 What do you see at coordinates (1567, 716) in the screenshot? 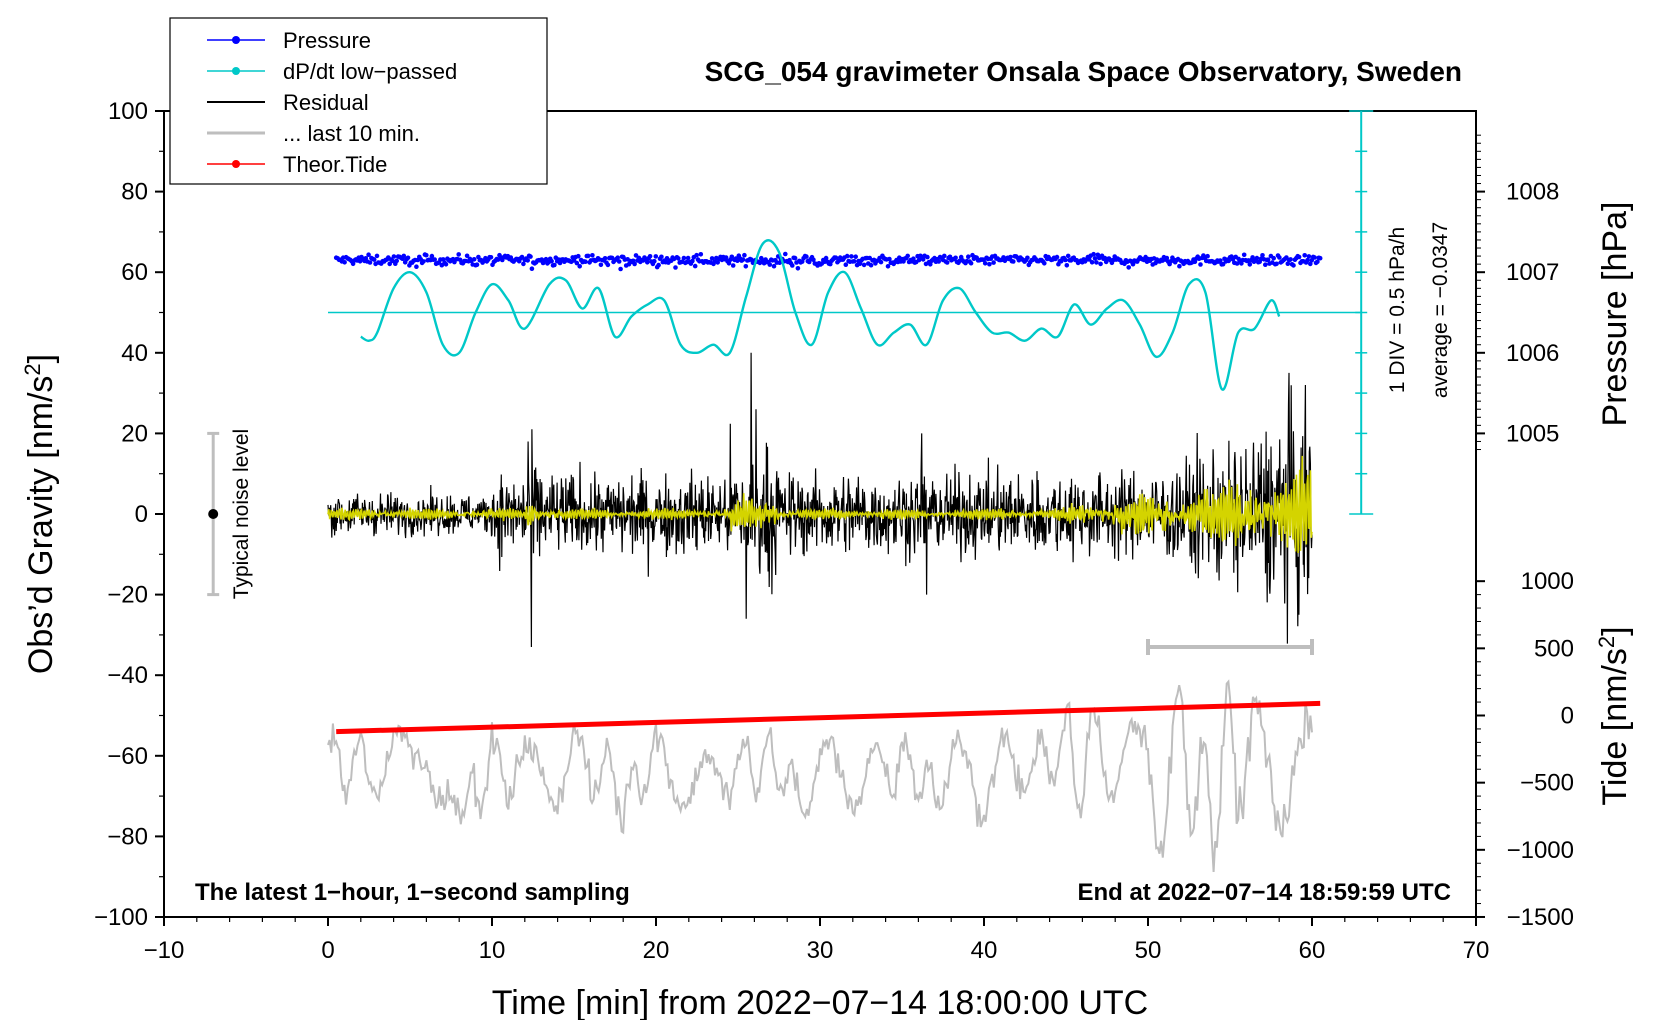
I see `tide-tick-label: 0` at bounding box center [1567, 716].